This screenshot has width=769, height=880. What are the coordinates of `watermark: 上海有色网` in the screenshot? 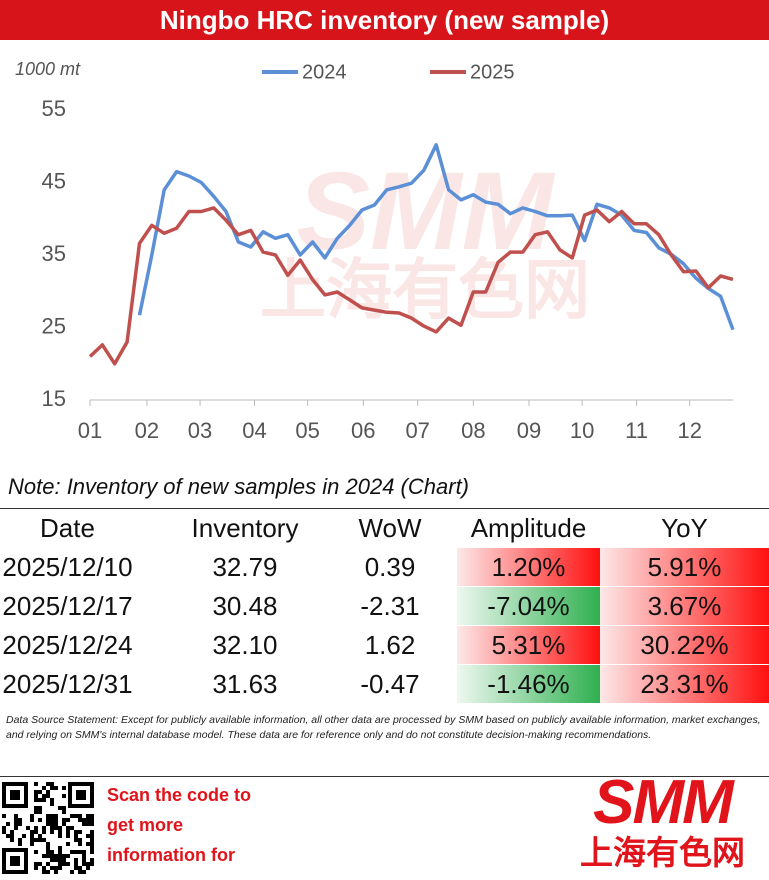 It's located at (425, 289).